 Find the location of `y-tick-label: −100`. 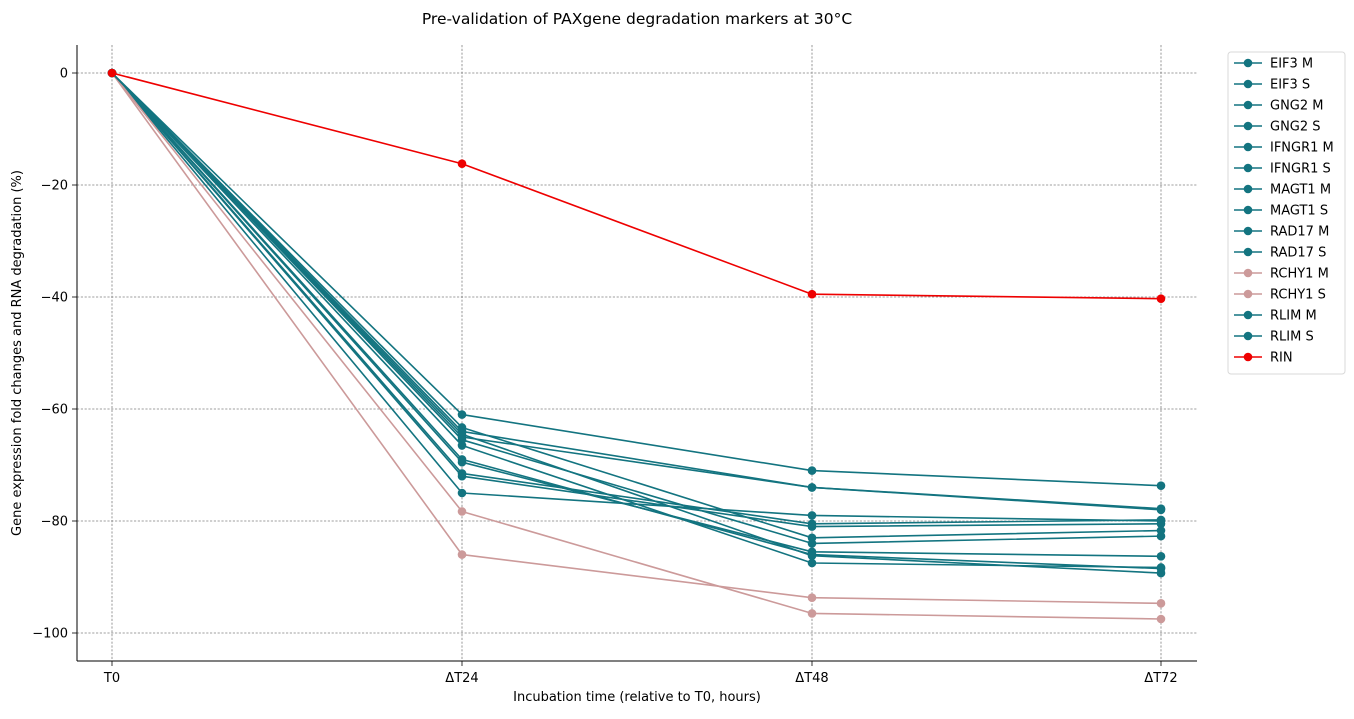

y-tick-label: −100 is located at coordinates (50, 634).